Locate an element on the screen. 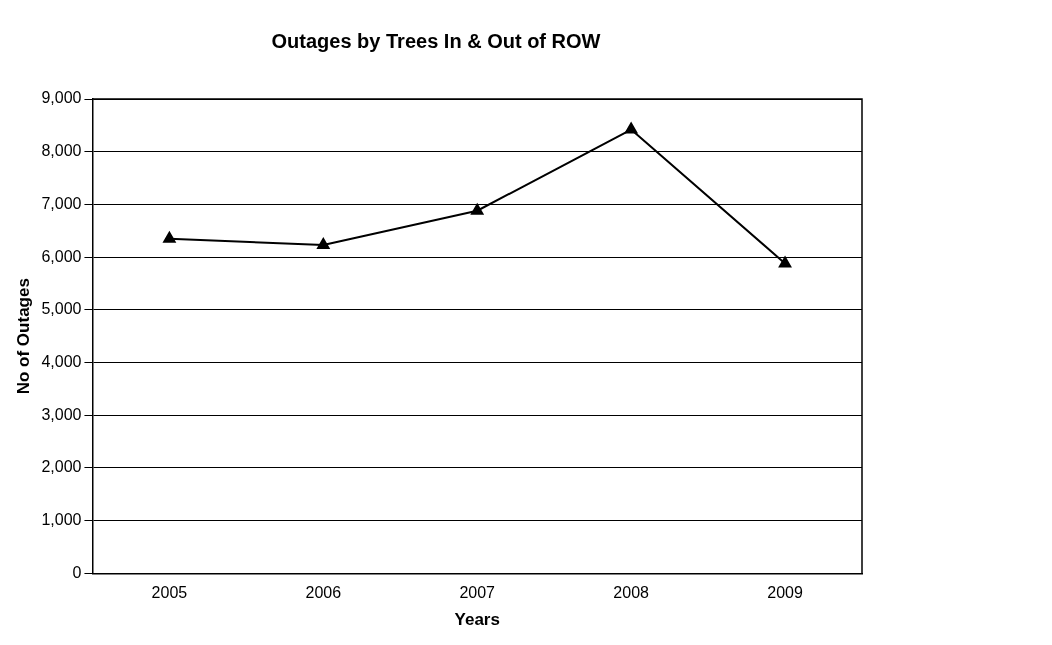 The height and width of the screenshot is (645, 1052). x-tick-label: 2006 is located at coordinates (323, 593).